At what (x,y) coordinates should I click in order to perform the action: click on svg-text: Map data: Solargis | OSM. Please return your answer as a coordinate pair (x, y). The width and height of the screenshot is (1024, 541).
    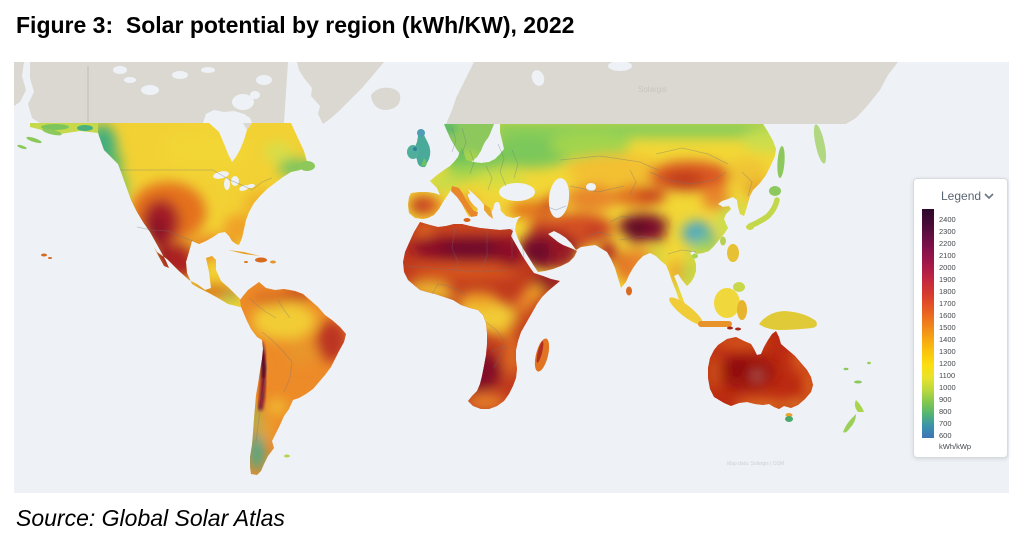
    Looking at the image, I should click on (755, 464).